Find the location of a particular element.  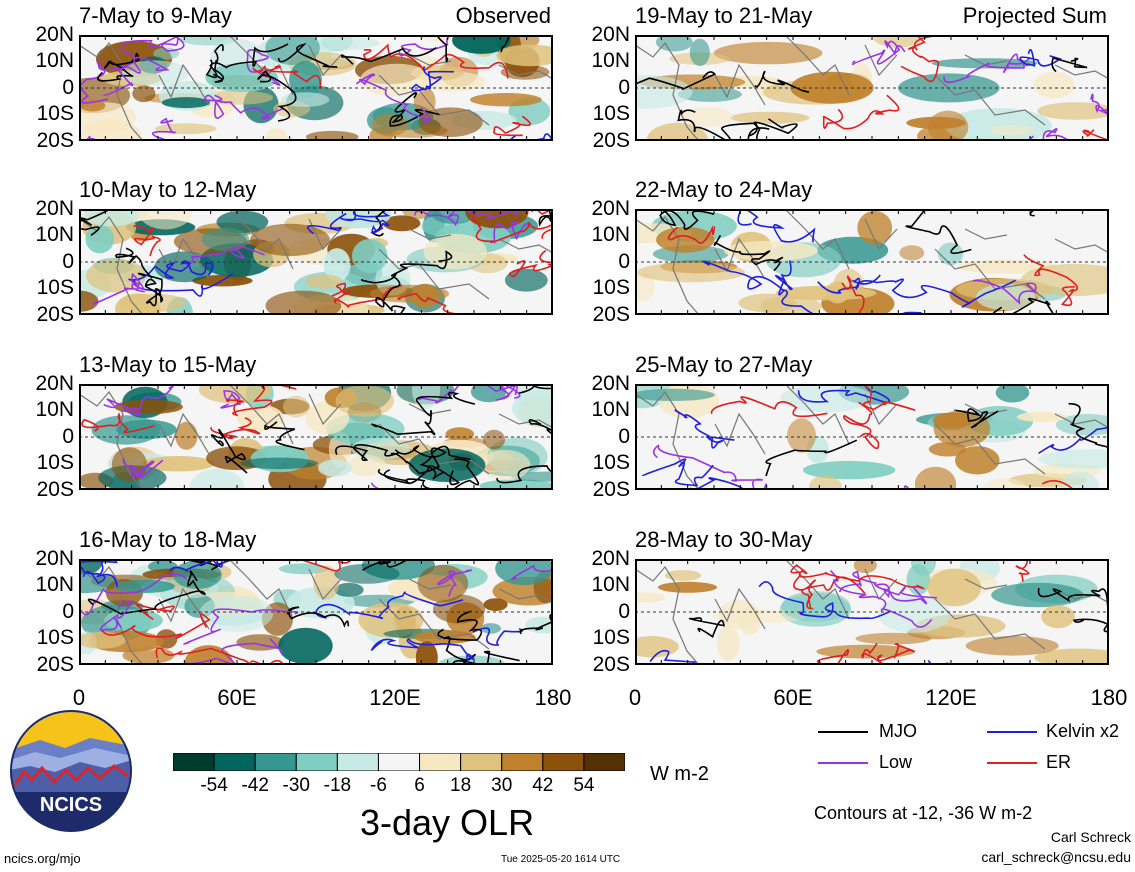

legend-er-label: ER is located at coordinates (1059, 762).